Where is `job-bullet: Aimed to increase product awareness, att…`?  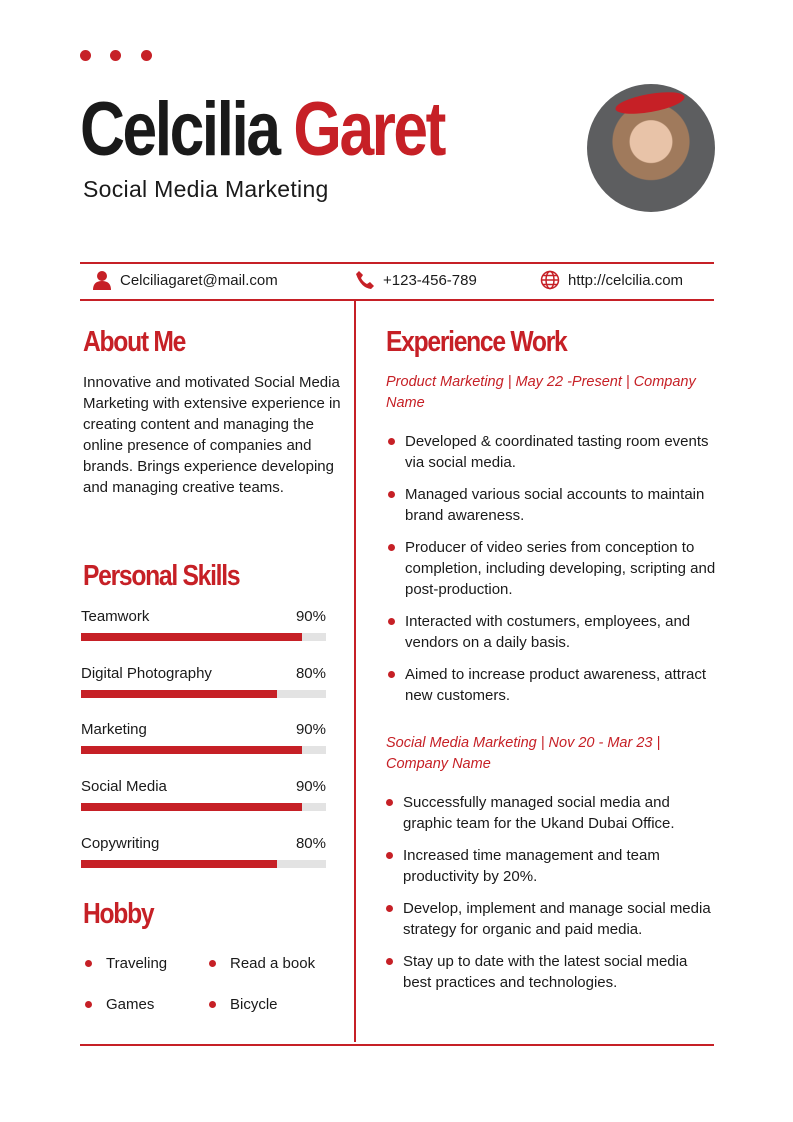
job-bullet: Aimed to increase product awareness, att… is located at coordinates (552, 685).